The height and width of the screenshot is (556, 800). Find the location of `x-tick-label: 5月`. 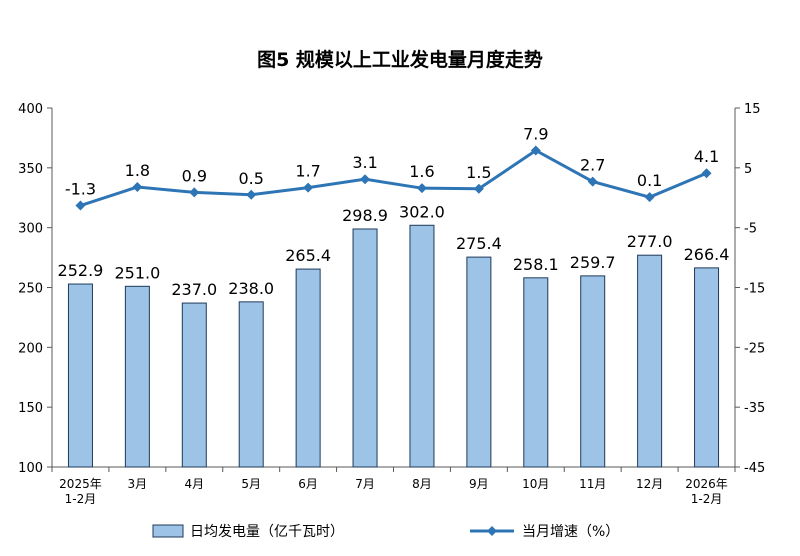

x-tick-label: 5月 is located at coordinates (251, 484).